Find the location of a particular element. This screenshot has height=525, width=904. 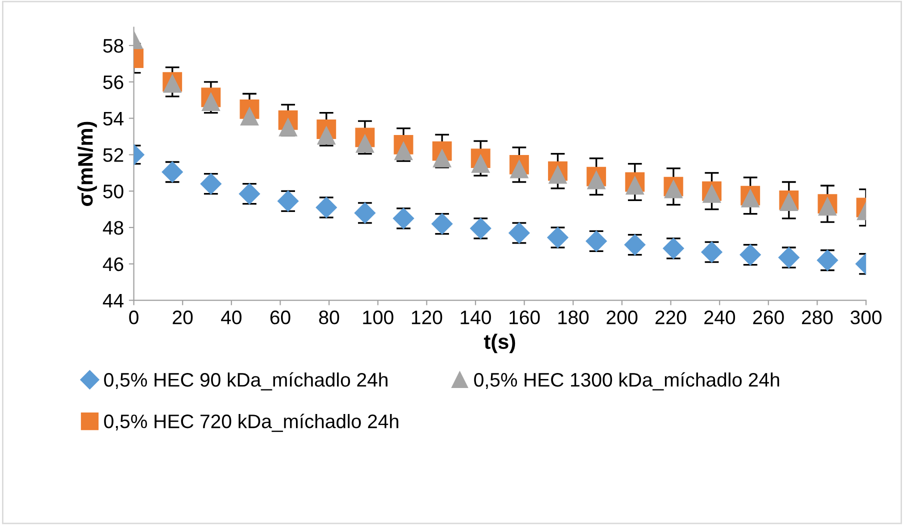

x-axis-title: t(s) is located at coordinates (500, 344).